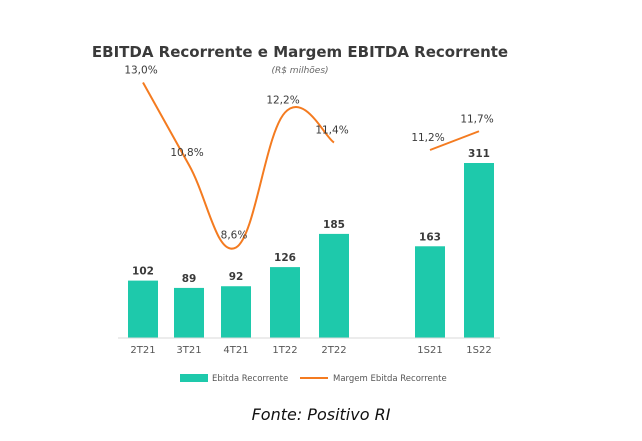 The height and width of the screenshot is (441, 642). What do you see at coordinates (285, 258) in the screenshot?
I see `bar-value-1t22: 126` at bounding box center [285, 258].